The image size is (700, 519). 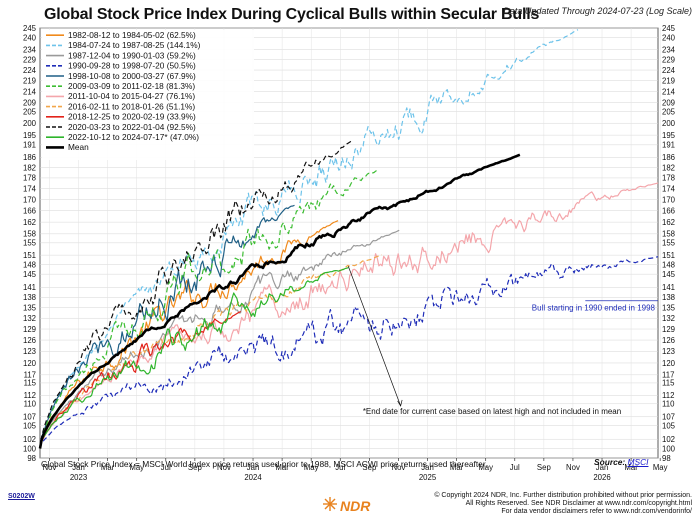 I want to click on y-tick-label-right: 120, so click(x=669, y=363).